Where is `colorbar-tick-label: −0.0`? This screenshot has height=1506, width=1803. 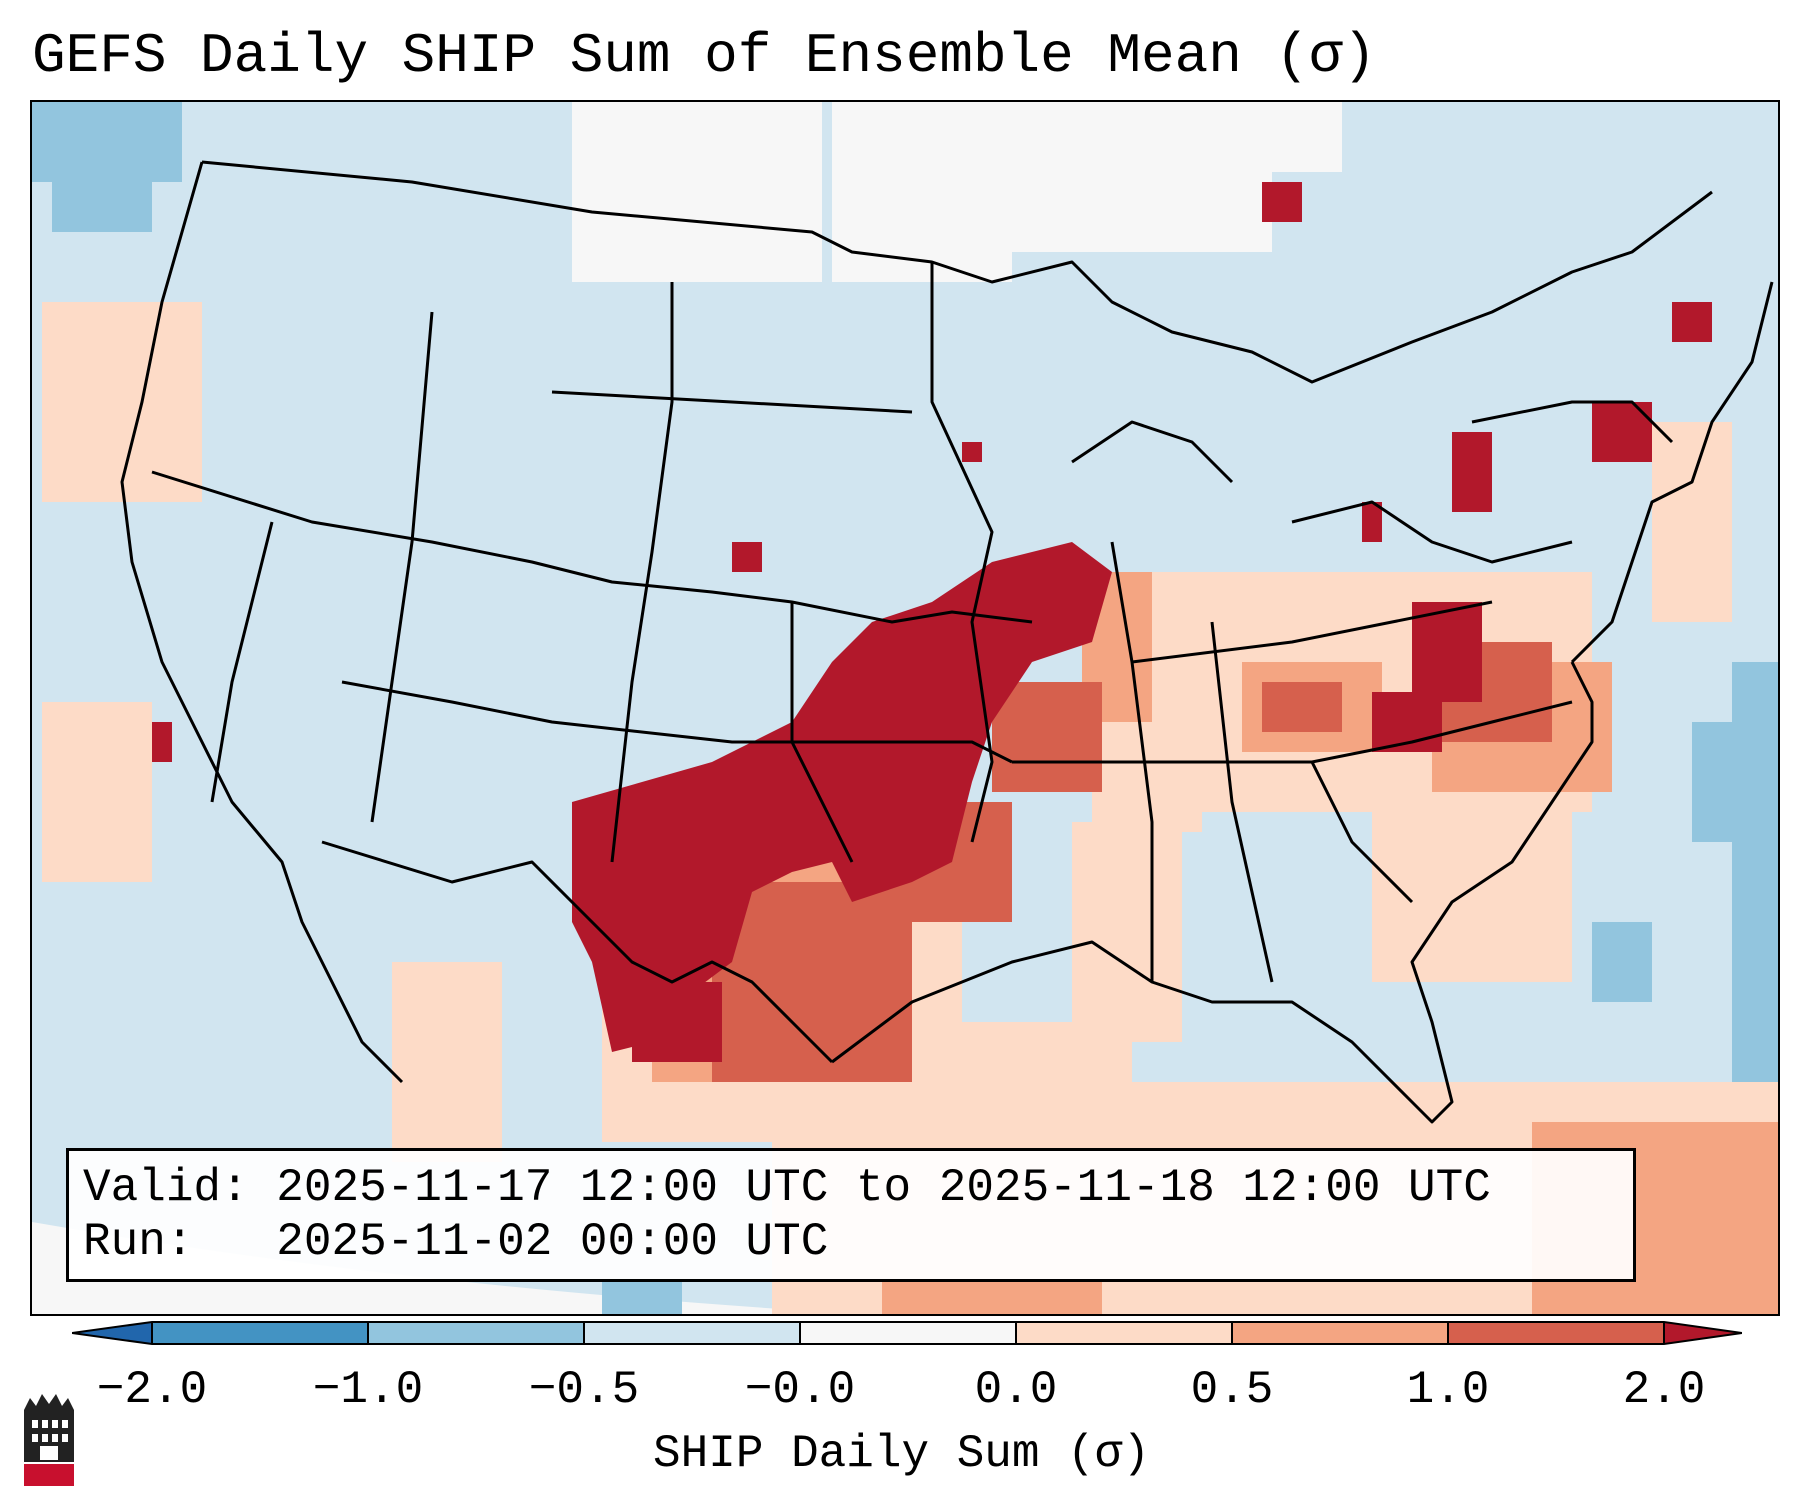
colorbar-tick-label: −0.0 is located at coordinates (800, 1390).